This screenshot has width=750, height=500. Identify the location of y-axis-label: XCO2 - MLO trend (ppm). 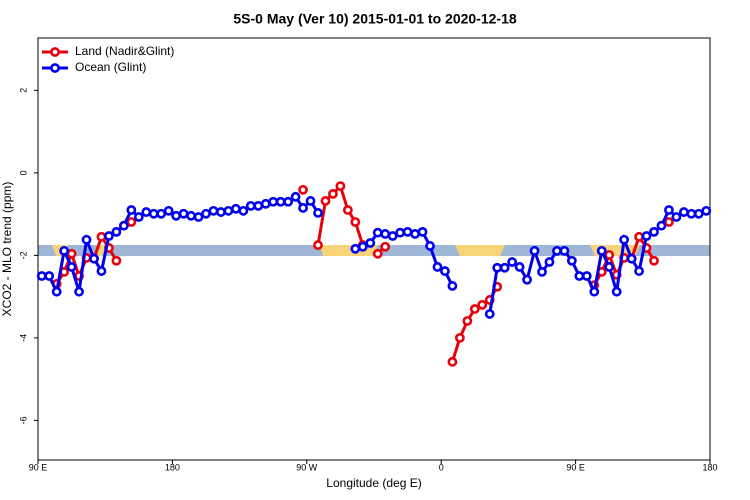
(7, 249).